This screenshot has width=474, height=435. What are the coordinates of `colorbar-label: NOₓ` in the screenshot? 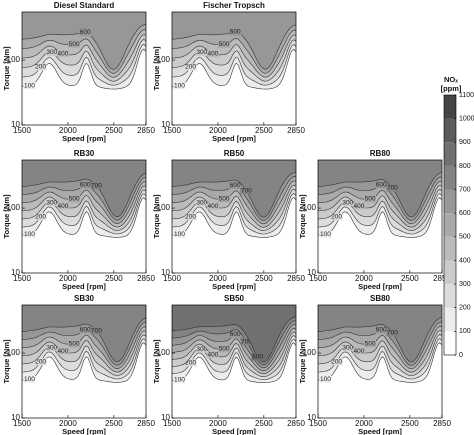 It's located at (451, 79).